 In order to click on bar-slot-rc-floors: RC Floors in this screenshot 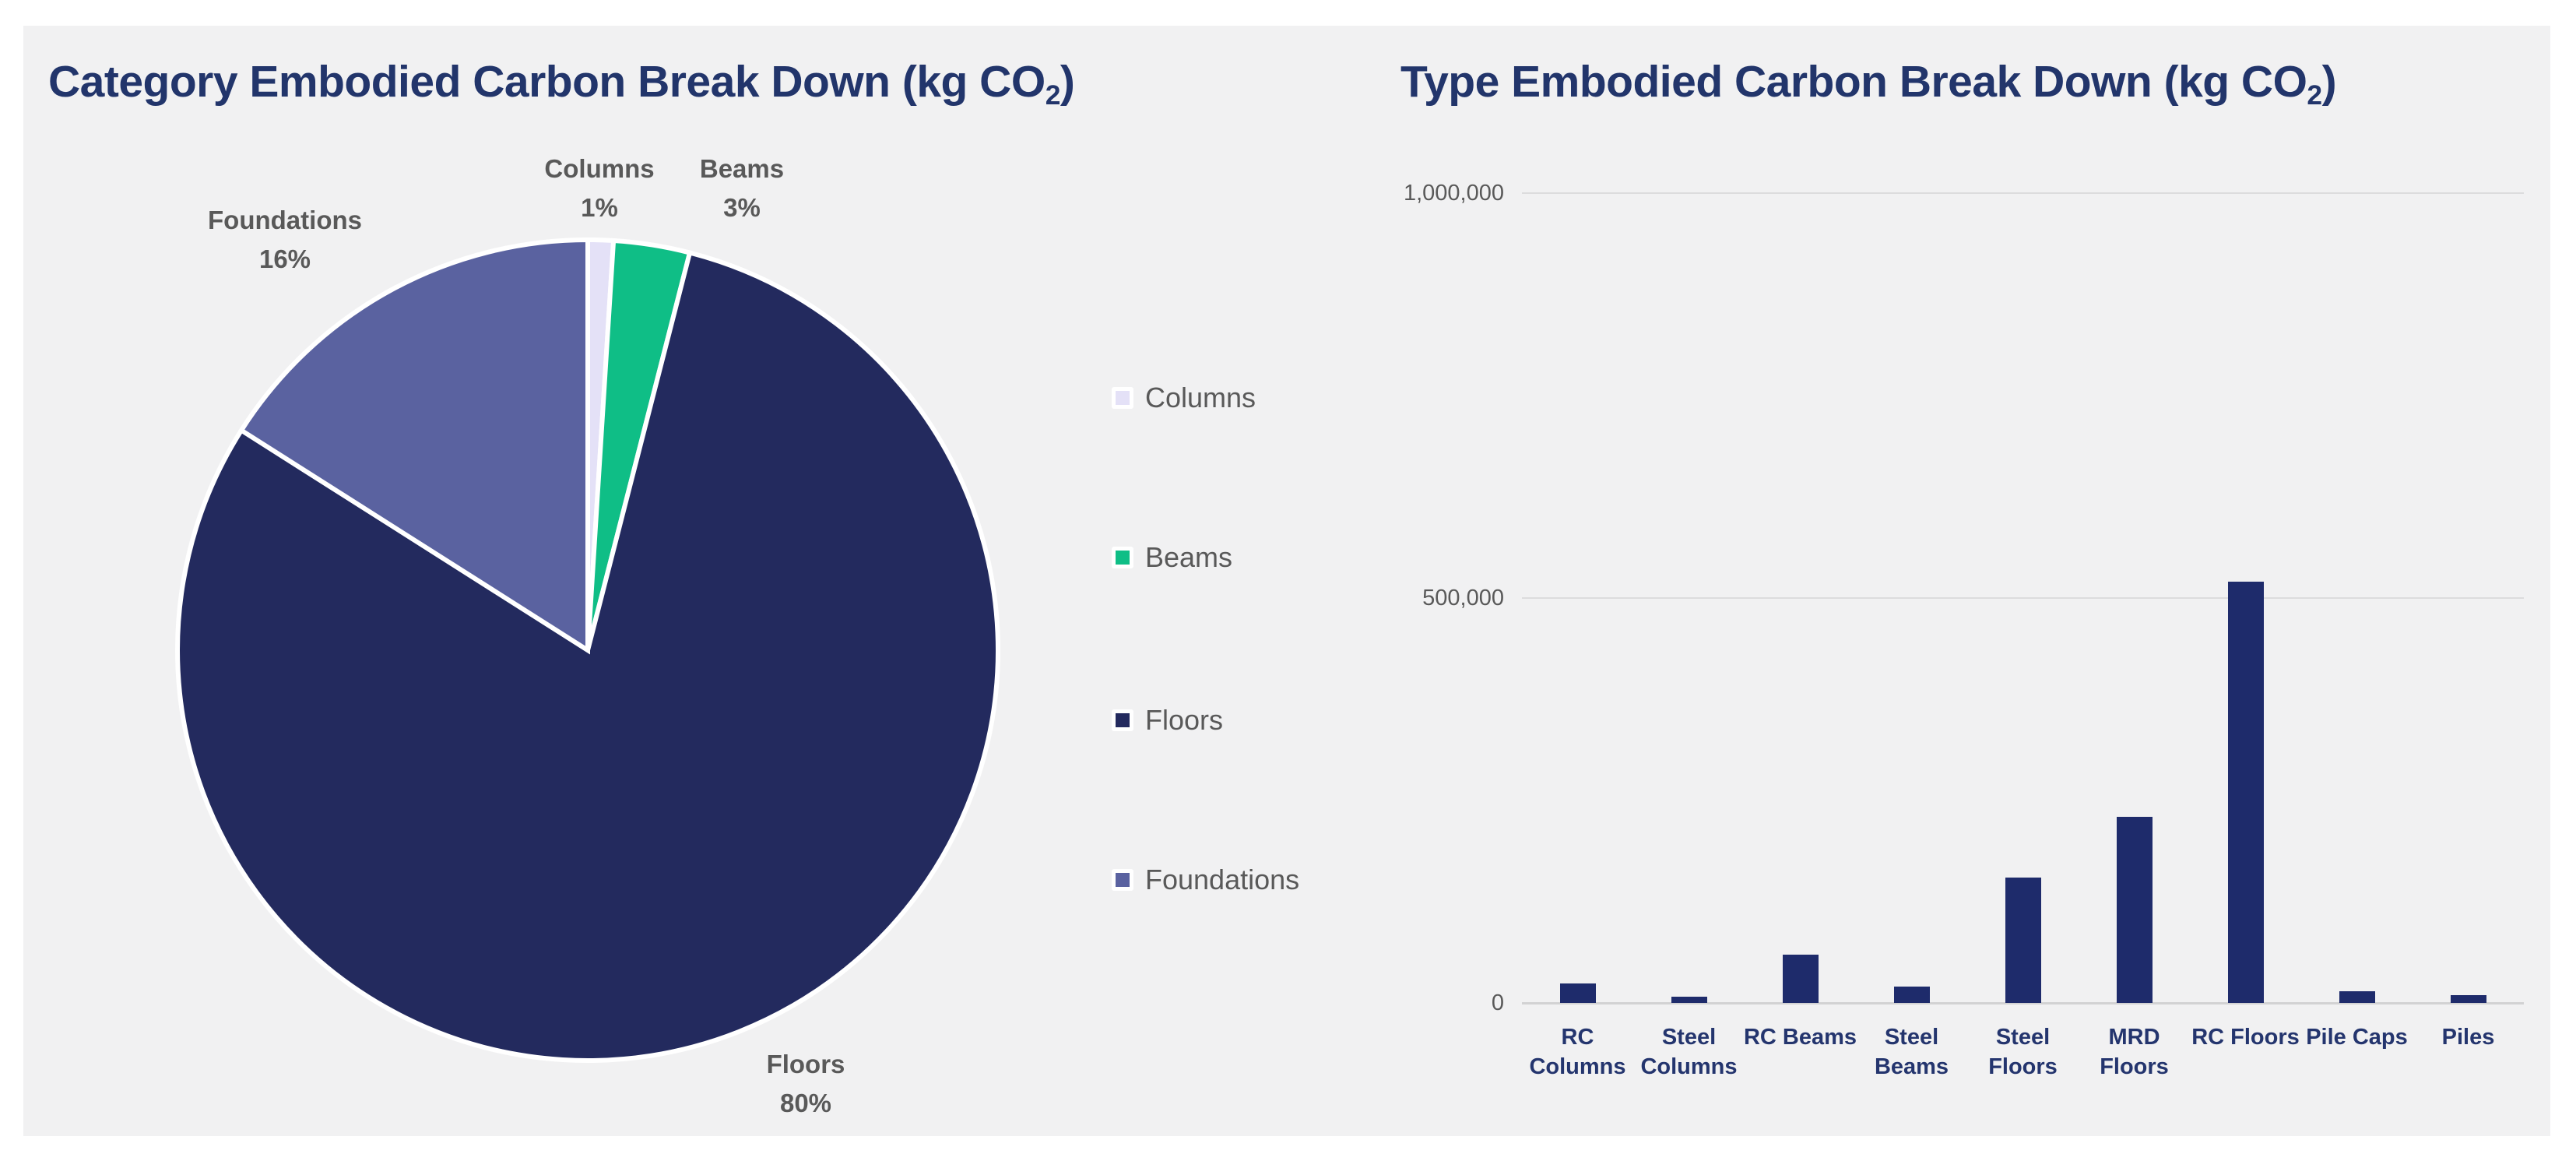, I will do `click(2245, 621)`.